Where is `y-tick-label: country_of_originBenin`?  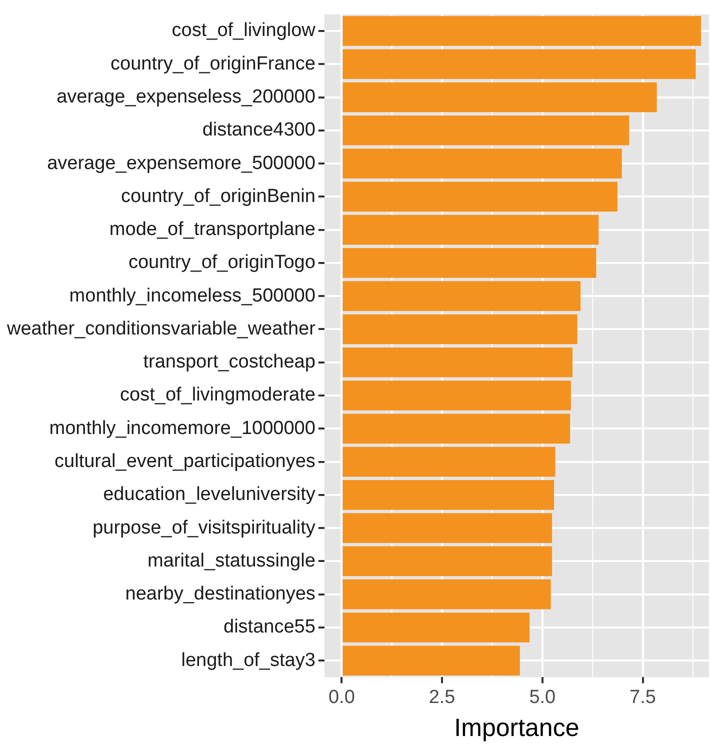
y-tick-label: country_of_originBenin is located at coordinates (218, 196).